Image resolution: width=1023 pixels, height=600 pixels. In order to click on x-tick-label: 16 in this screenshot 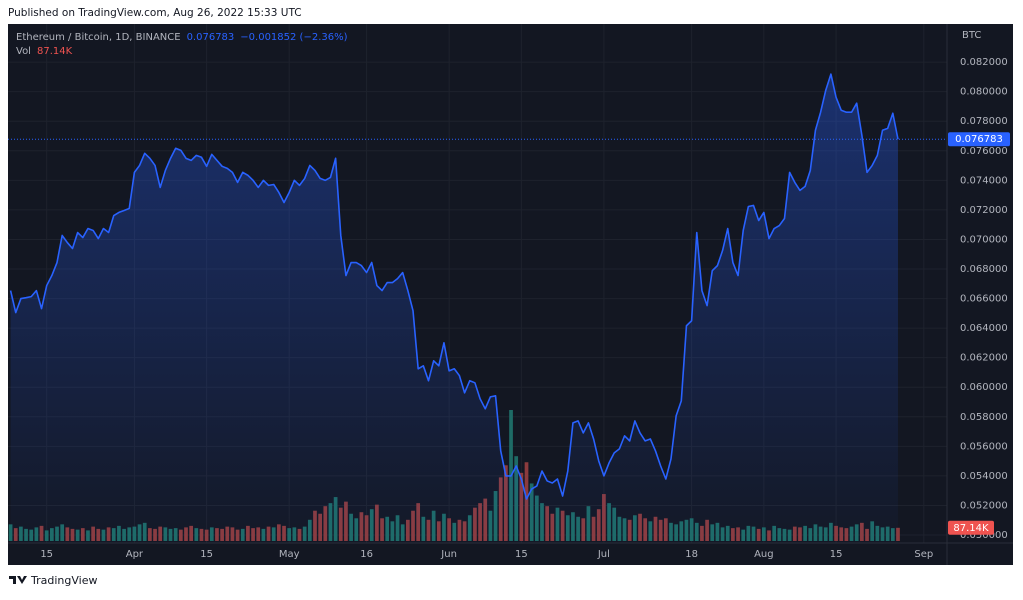, I will do `click(366, 554)`.